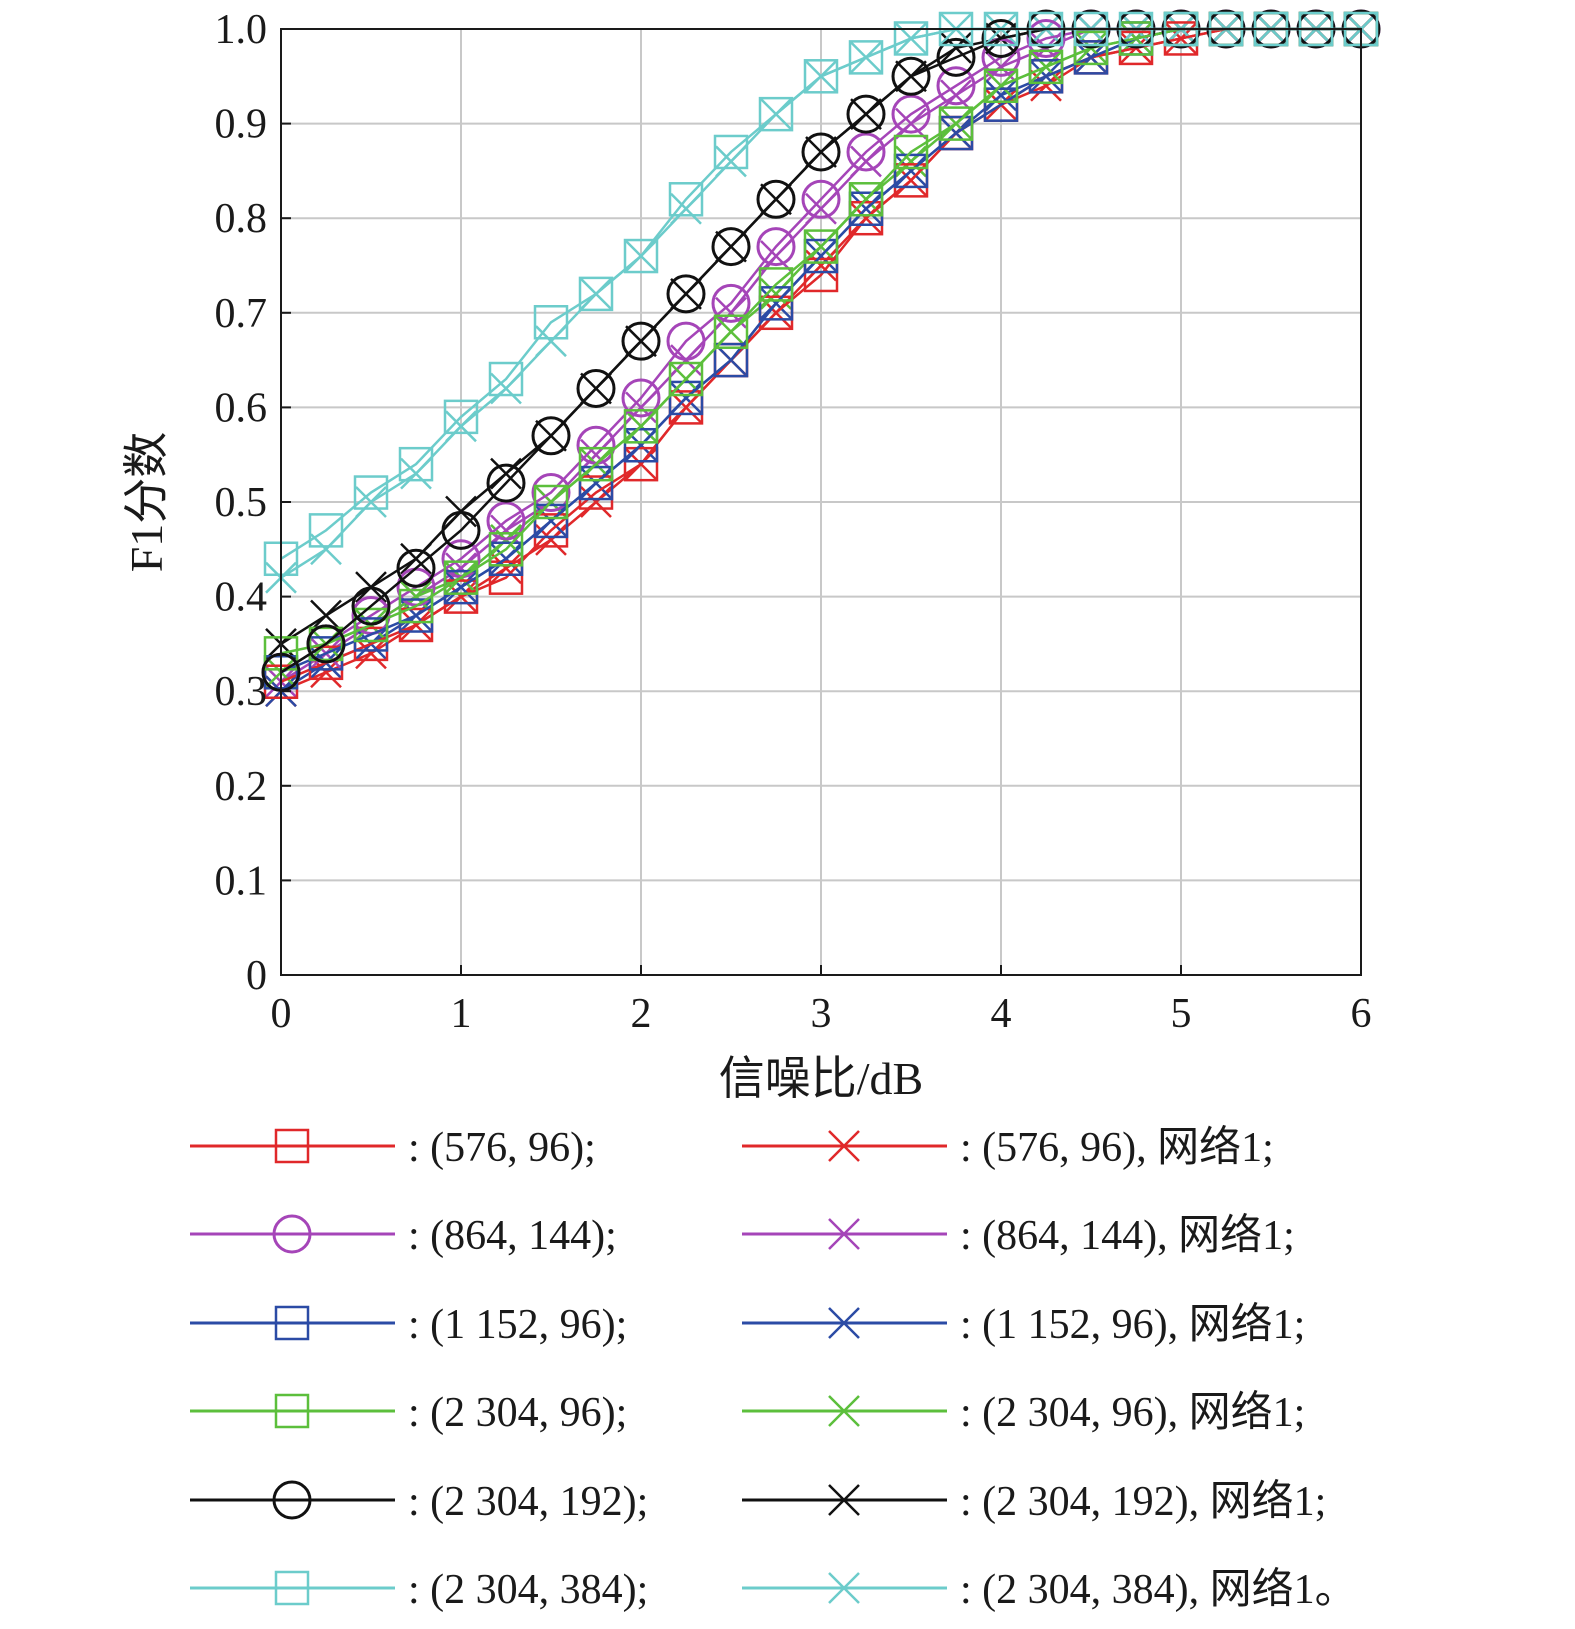 This screenshot has width=1575, height=1629. What do you see at coordinates (408, 1413) in the screenshot?
I see `legend-item: : (2 304, 96);` at bounding box center [408, 1413].